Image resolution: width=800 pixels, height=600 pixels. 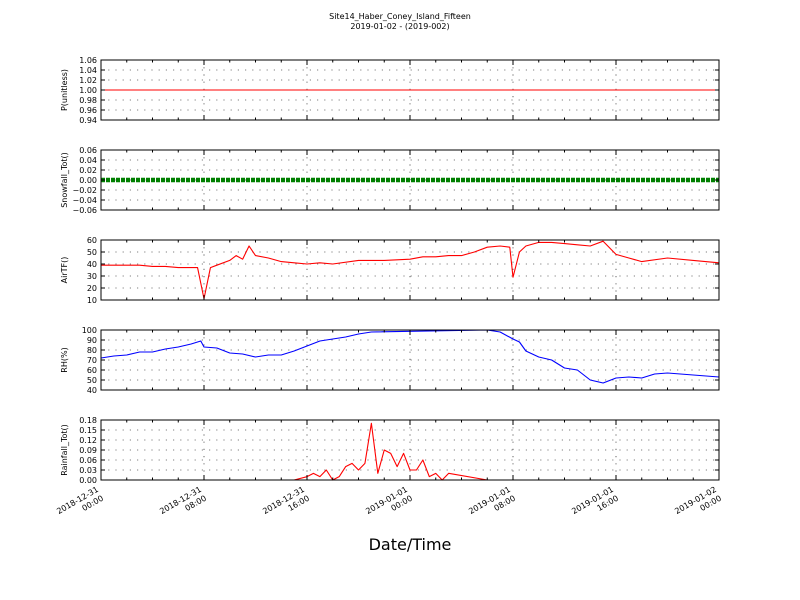 I want to click on y-tick-label: 0.96, so click(x=88, y=110).